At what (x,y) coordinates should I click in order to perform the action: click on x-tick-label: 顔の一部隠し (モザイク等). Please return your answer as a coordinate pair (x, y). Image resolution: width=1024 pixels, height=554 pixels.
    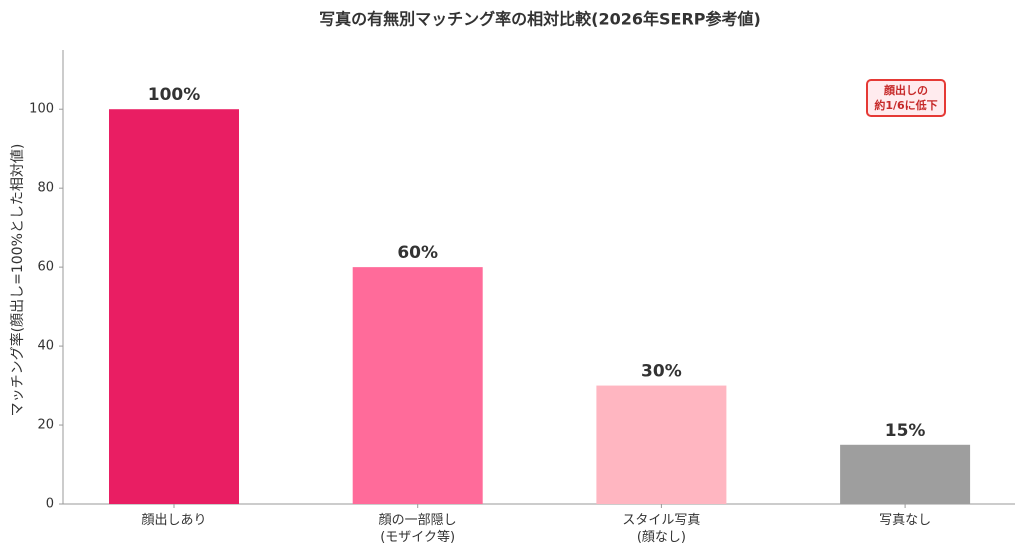
    Looking at the image, I should click on (417, 529).